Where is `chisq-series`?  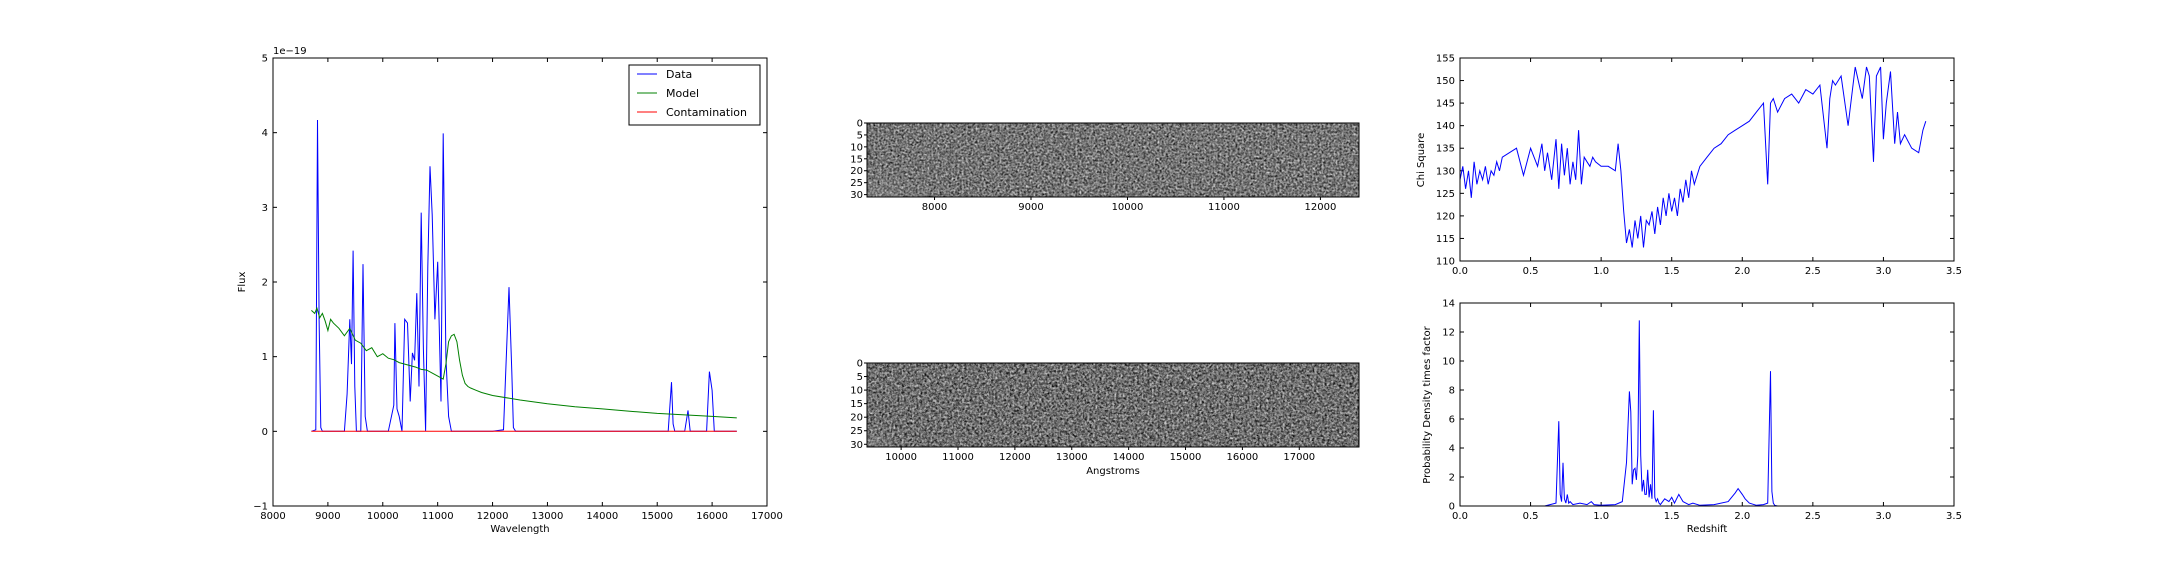 chisq-series is located at coordinates (1693, 157).